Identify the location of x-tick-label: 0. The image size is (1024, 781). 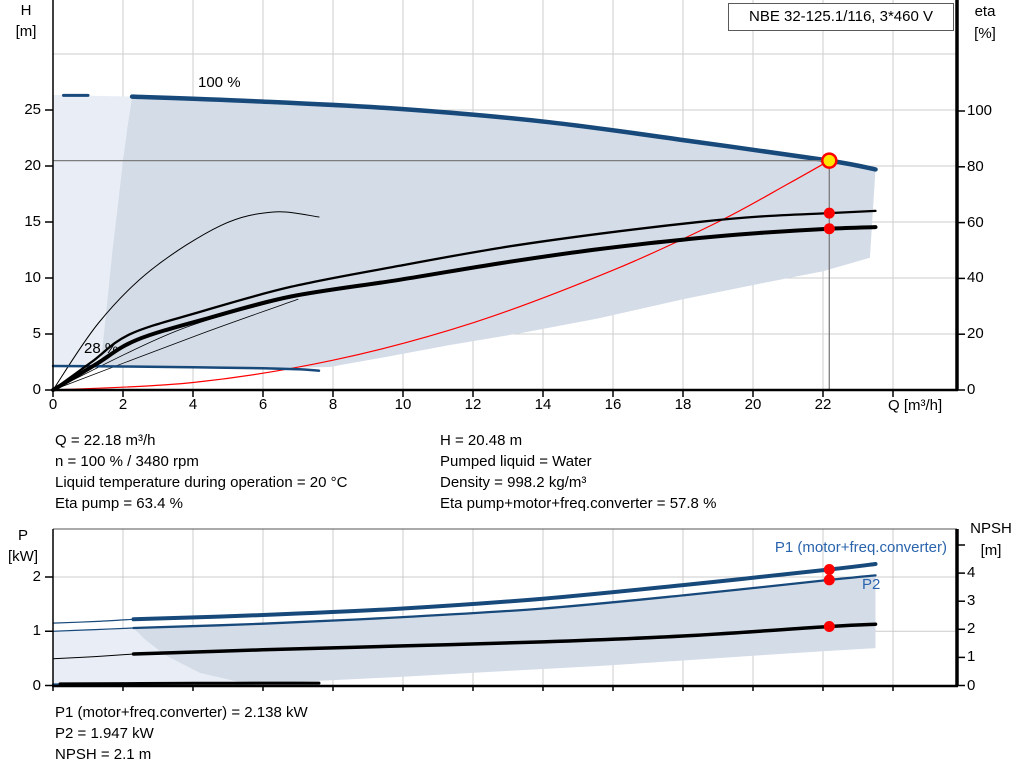
(53, 404).